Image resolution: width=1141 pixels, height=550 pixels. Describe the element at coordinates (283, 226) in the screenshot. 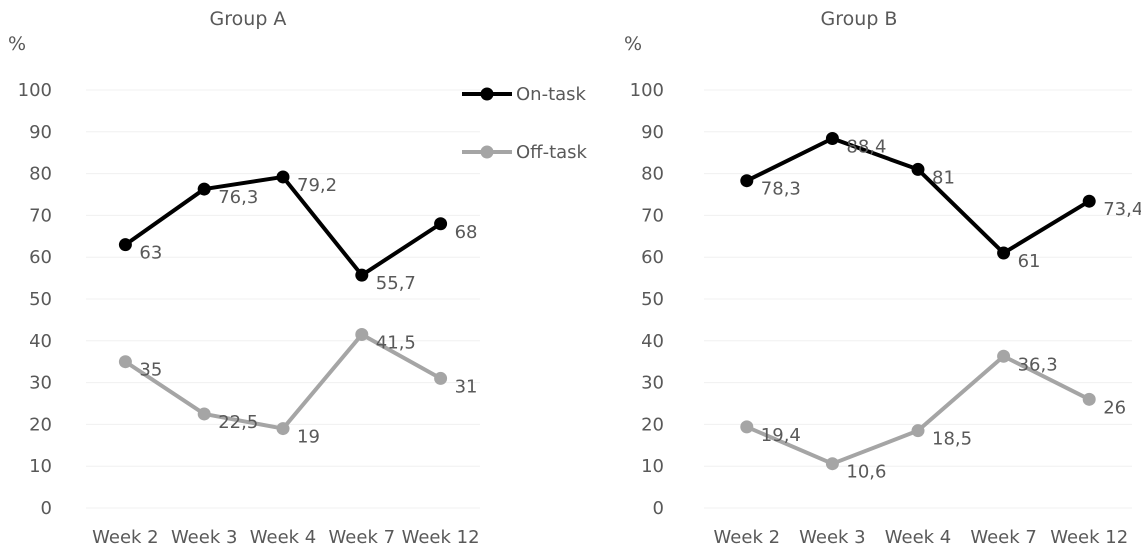

I see `series-line-on-task` at that location.